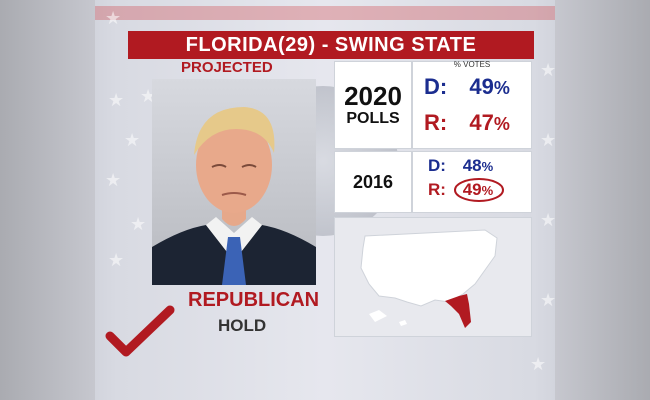 The image size is (650, 400). What do you see at coordinates (373, 118) in the screenshot?
I see `polls-label: POLLS` at bounding box center [373, 118].